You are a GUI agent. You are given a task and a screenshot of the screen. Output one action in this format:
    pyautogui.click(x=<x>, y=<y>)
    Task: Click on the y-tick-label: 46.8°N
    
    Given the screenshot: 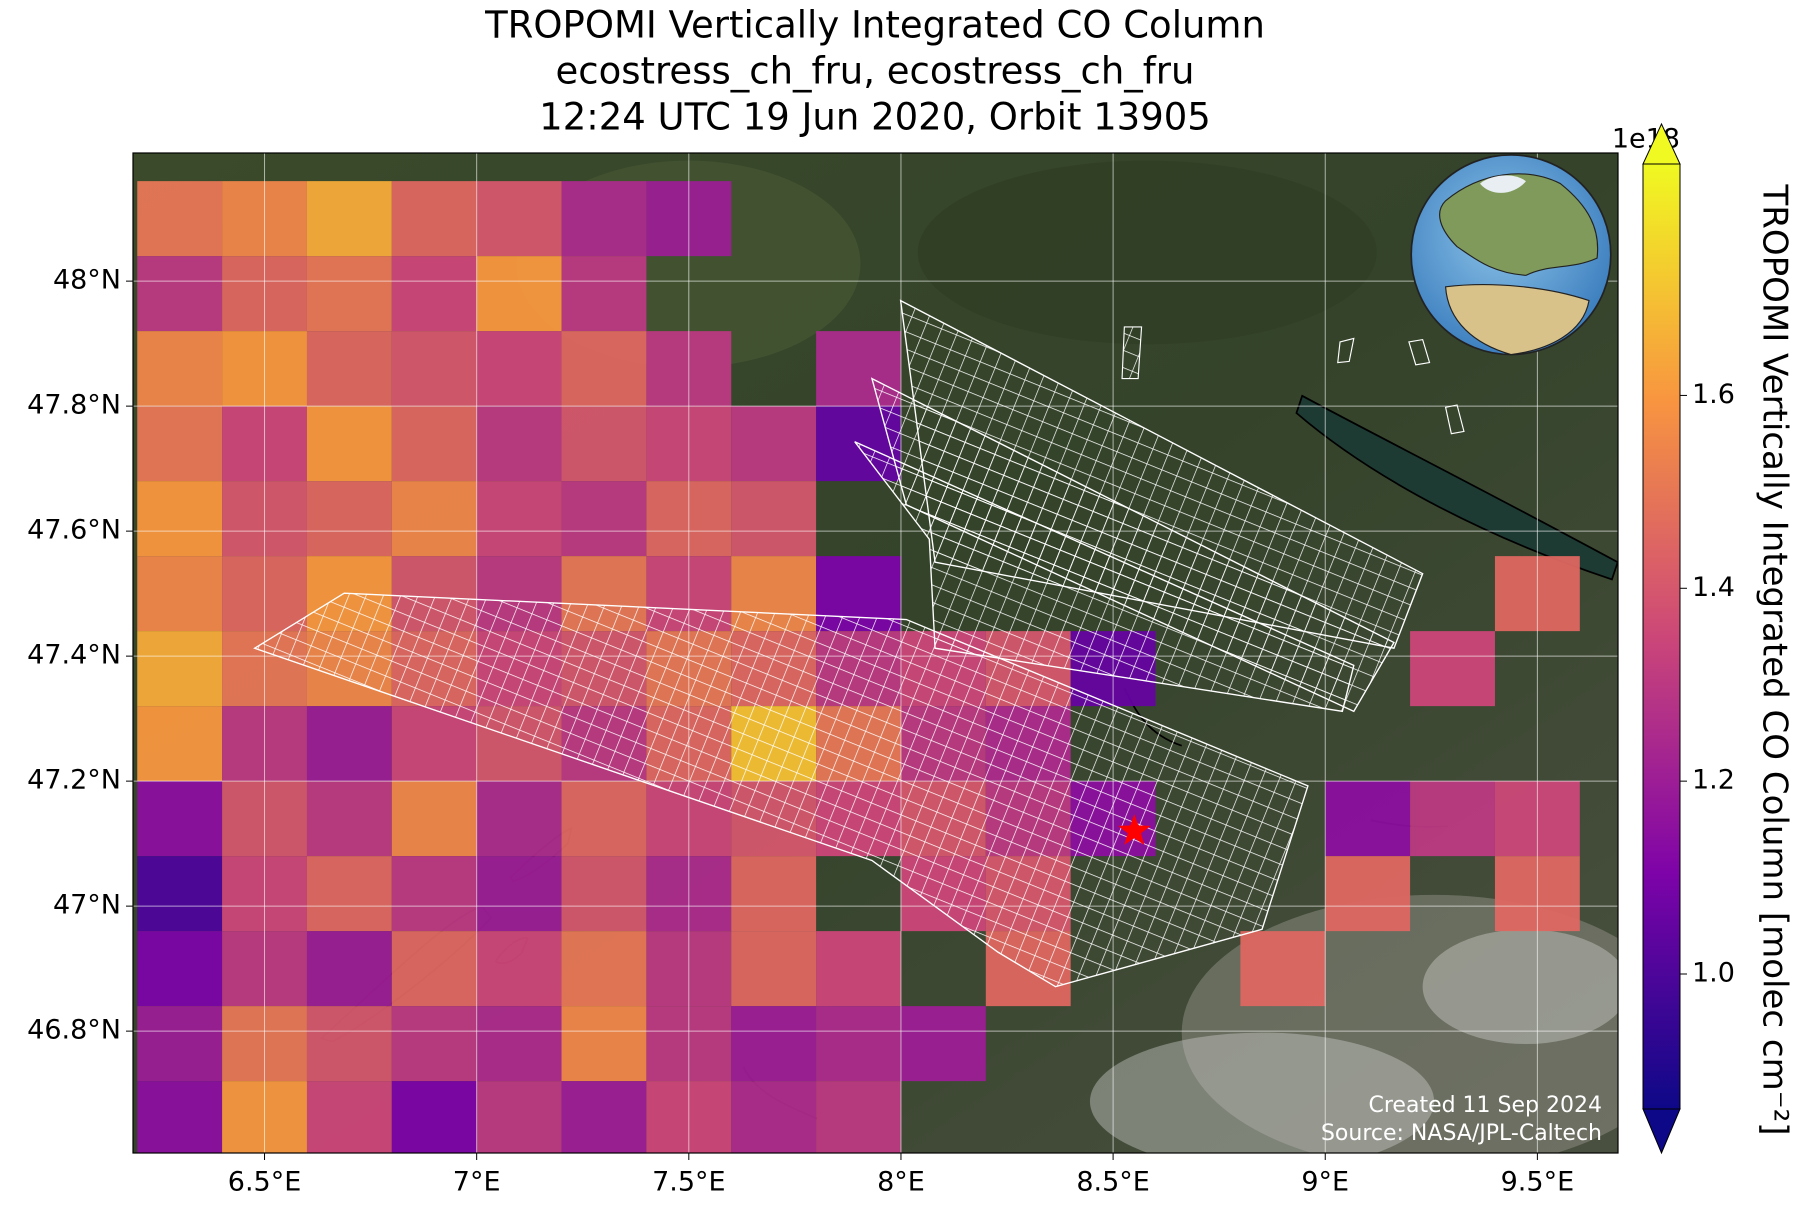 What is the action you would take?
    pyautogui.click(x=74, y=1030)
    